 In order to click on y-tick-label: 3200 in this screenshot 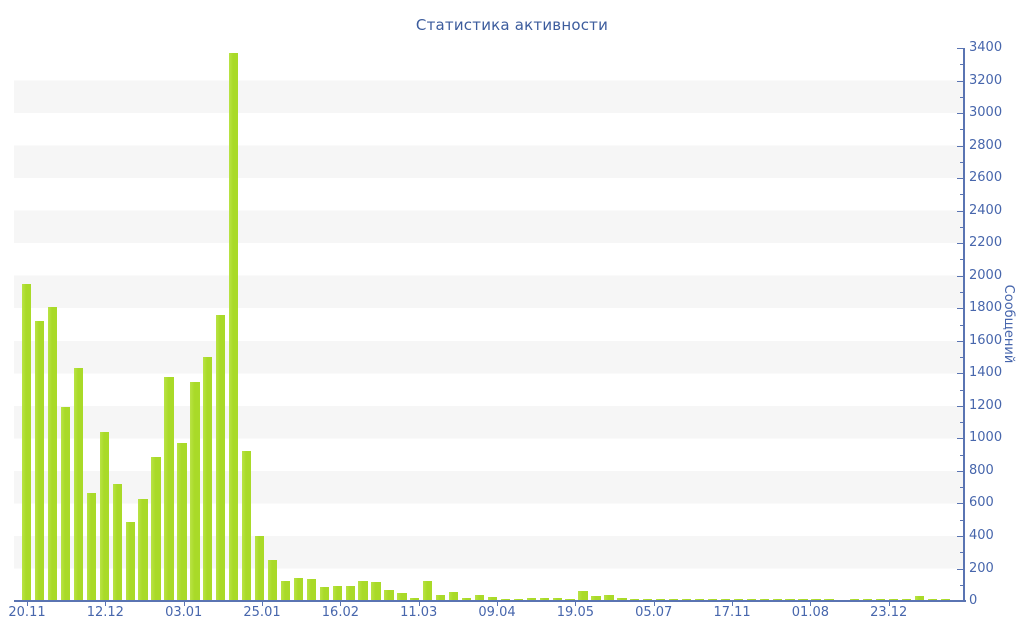, I will do `click(986, 80)`.